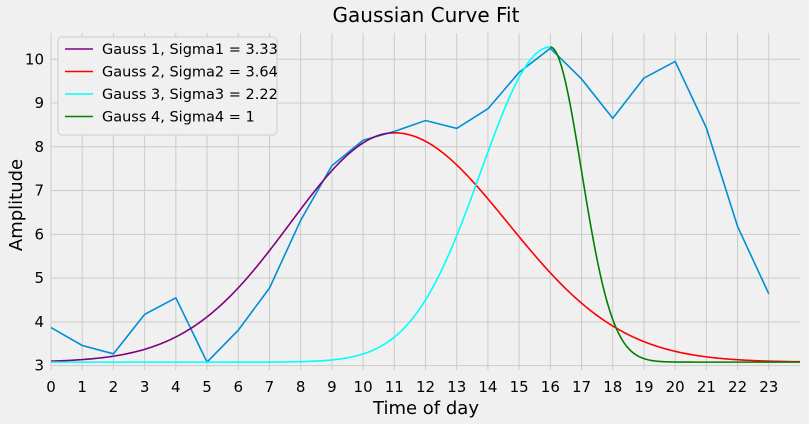 This screenshot has width=809, height=424. Describe the element at coordinates (16, 205) in the screenshot. I see `y-axis-label: Amplitude` at that location.